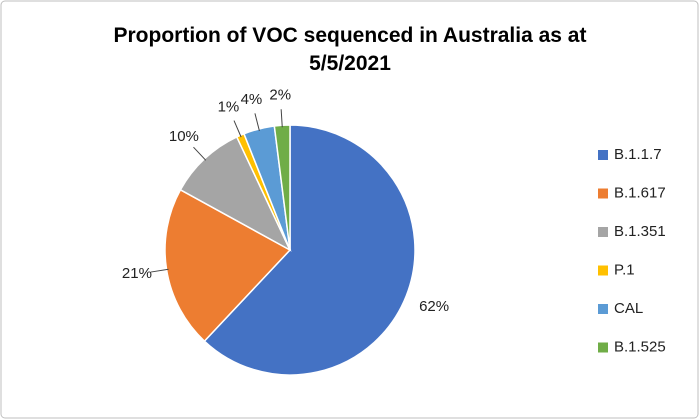 Image resolution: width=700 pixels, height=420 pixels. I want to click on legend-label: P.1, so click(624, 269).